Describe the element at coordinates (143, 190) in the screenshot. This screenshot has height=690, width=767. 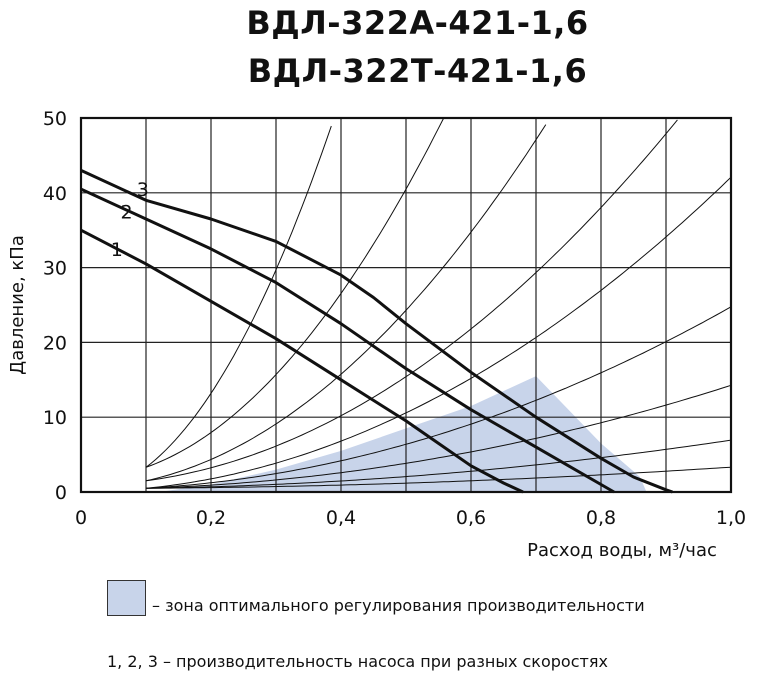
I see `curve-label-3: 3` at that location.